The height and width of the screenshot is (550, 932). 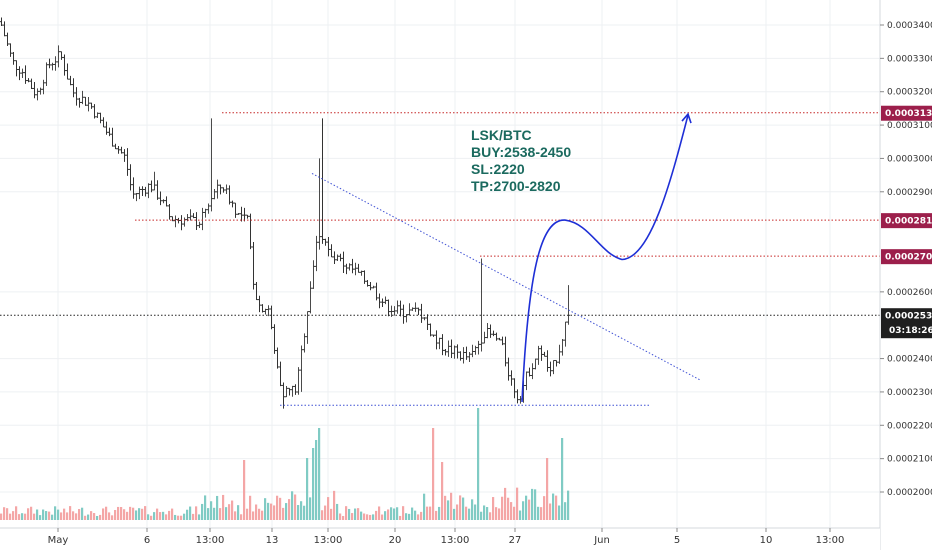 What do you see at coordinates (272, 540) in the screenshot?
I see `time-tick-label: 13` at bounding box center [272, 540].